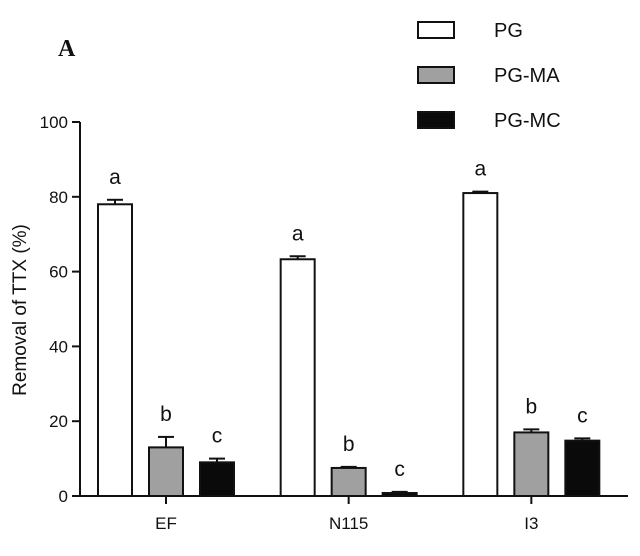 Image resolution: width=640 pixels, height=556 pixels. Describe the element at coordinates (531, 464) in the screenshot. I see `bar-pg-ma-i3` at that location.